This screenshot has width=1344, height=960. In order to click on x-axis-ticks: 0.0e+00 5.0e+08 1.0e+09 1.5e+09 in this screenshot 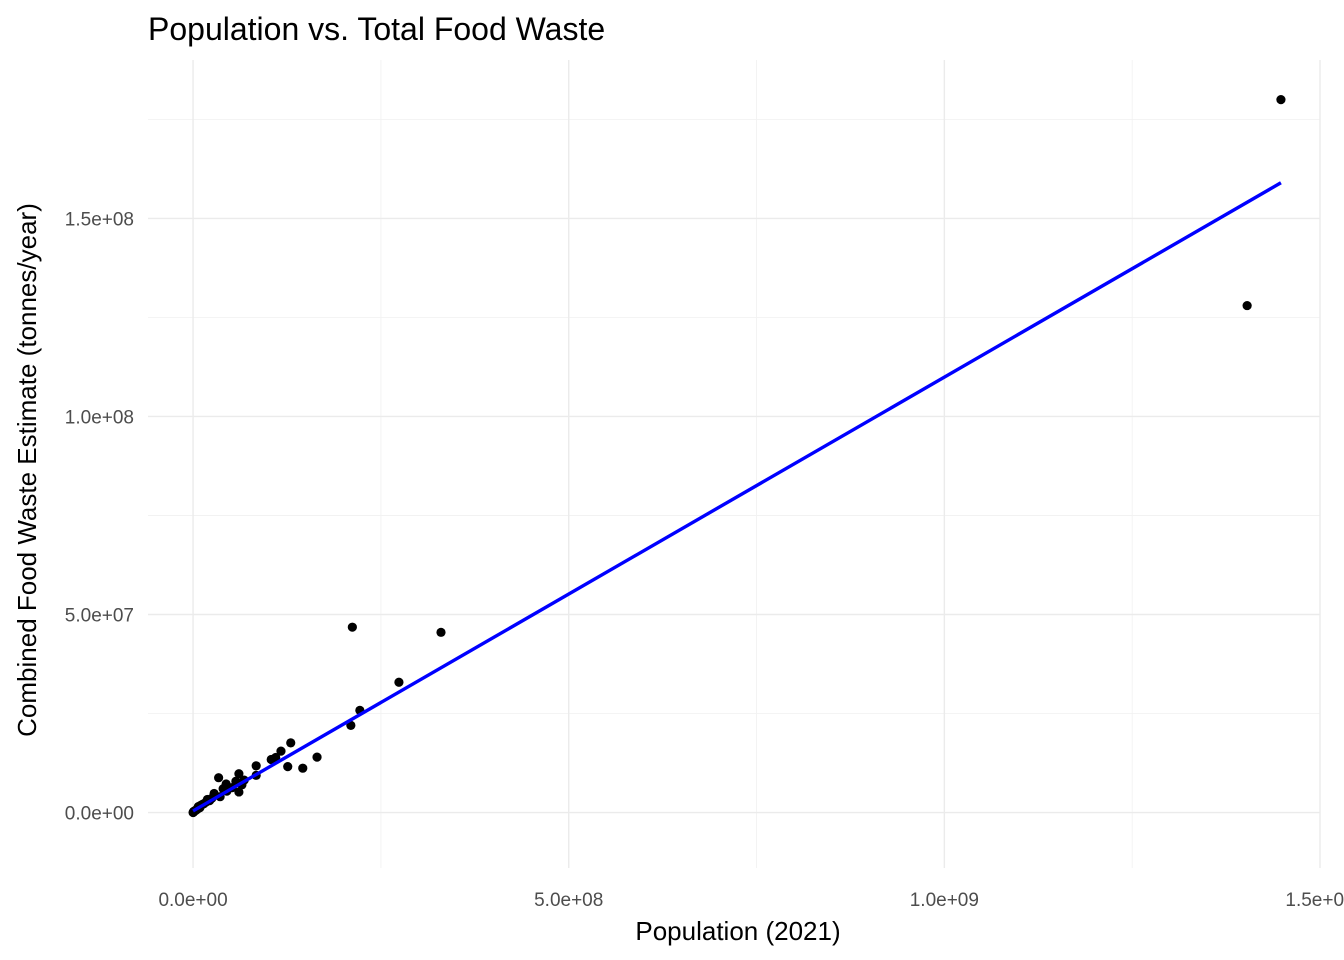, I will do `click(751, 900)`.